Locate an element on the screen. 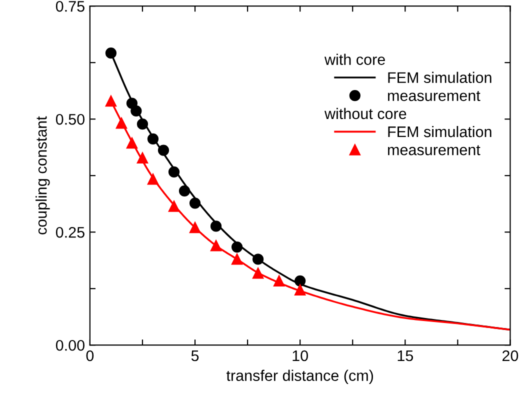 The image size is (526, 406). y-axis-title: coupling constant is located at coordinates (43, 175).